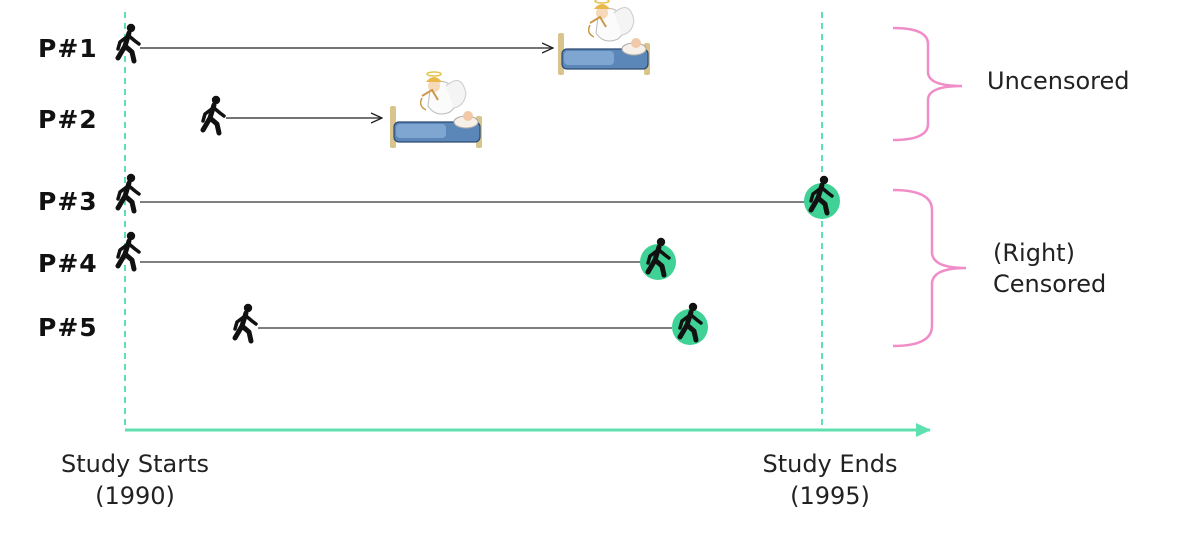 This screenshot has width=1184, height=542. Describe the element at coordinates (1058, 81) in the screenshot. I see `uncensored-label: Uncensored` at that location.